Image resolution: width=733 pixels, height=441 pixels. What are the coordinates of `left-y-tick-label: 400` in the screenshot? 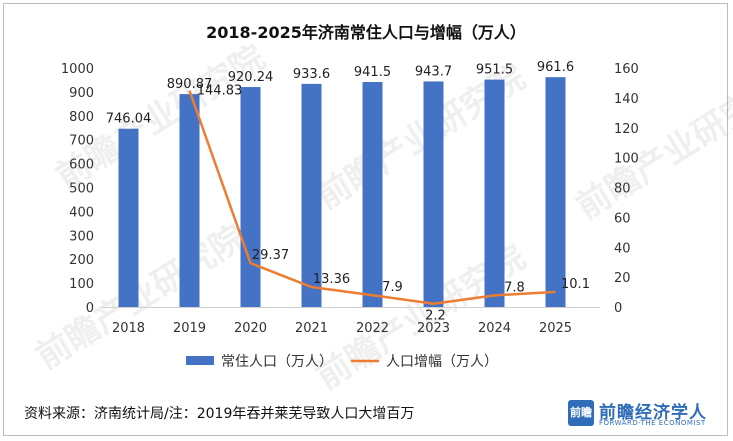 It's located at (81, 212).